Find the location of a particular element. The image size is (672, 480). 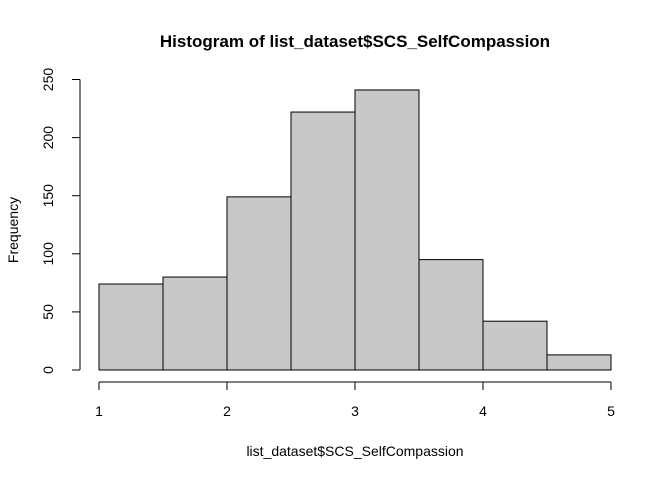

y-tick-label-150: 150 is located at coordinates (48, 196).